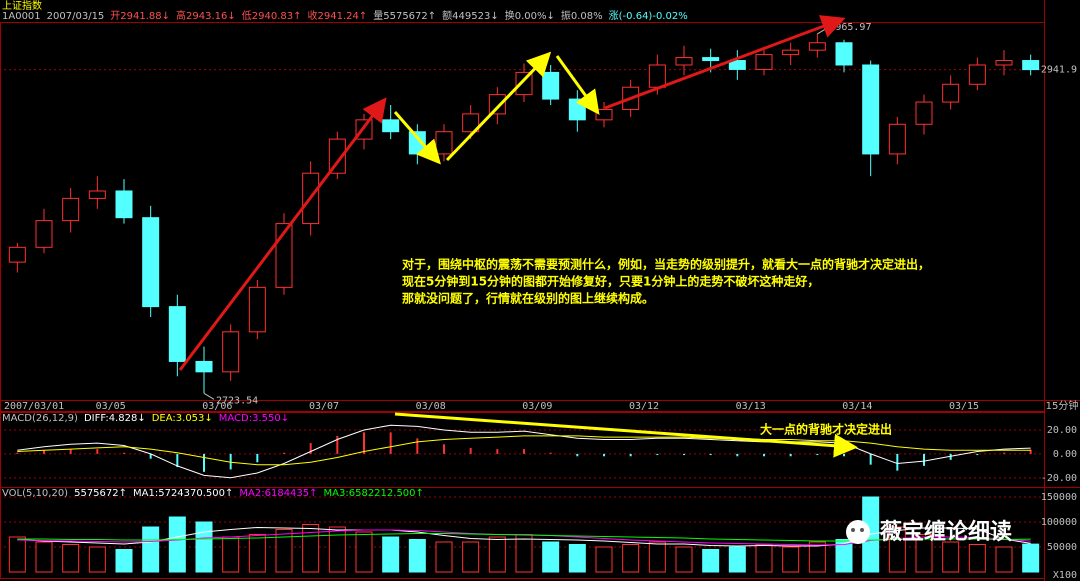 The image size is (1080, 581). What do you see at coordinates (537, 406) in the screenshot?
I see `x-tick-label: 03/09` at bounding box center [537, 406].